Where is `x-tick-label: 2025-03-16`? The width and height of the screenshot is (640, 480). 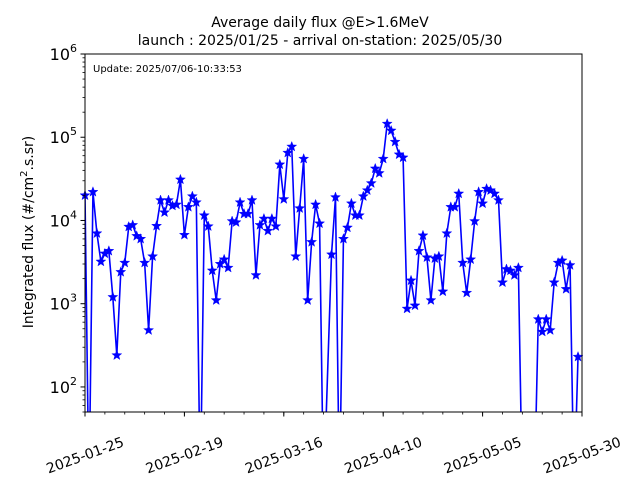 x-tick-label: 2025-03-16 is located at coordinates (284, 455).